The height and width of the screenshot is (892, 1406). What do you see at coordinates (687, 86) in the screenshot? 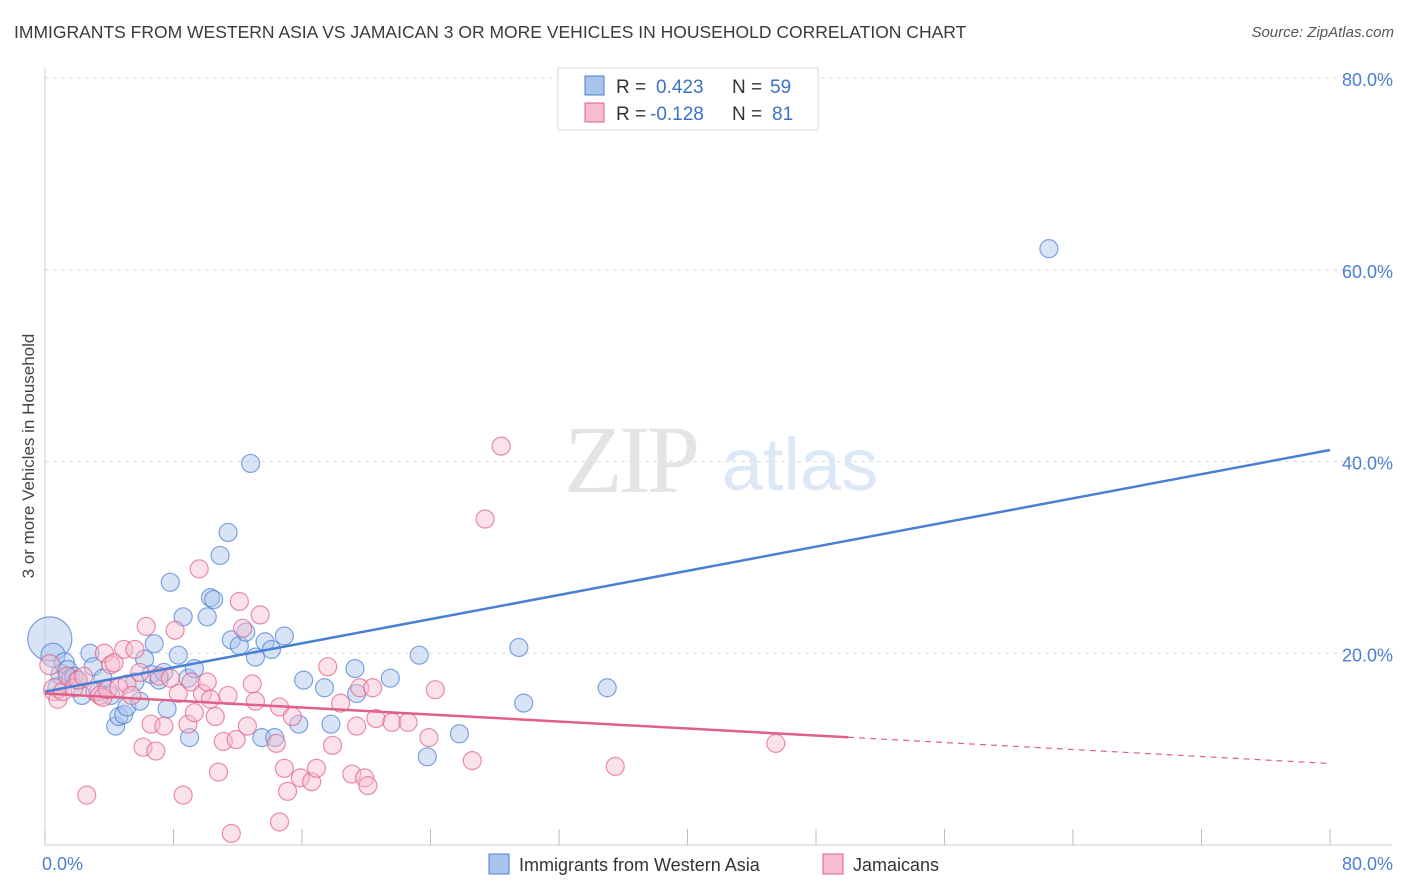
I see `stats-row-western-asia: R = 0.423 N = 59` at bounding box center [687, 86].